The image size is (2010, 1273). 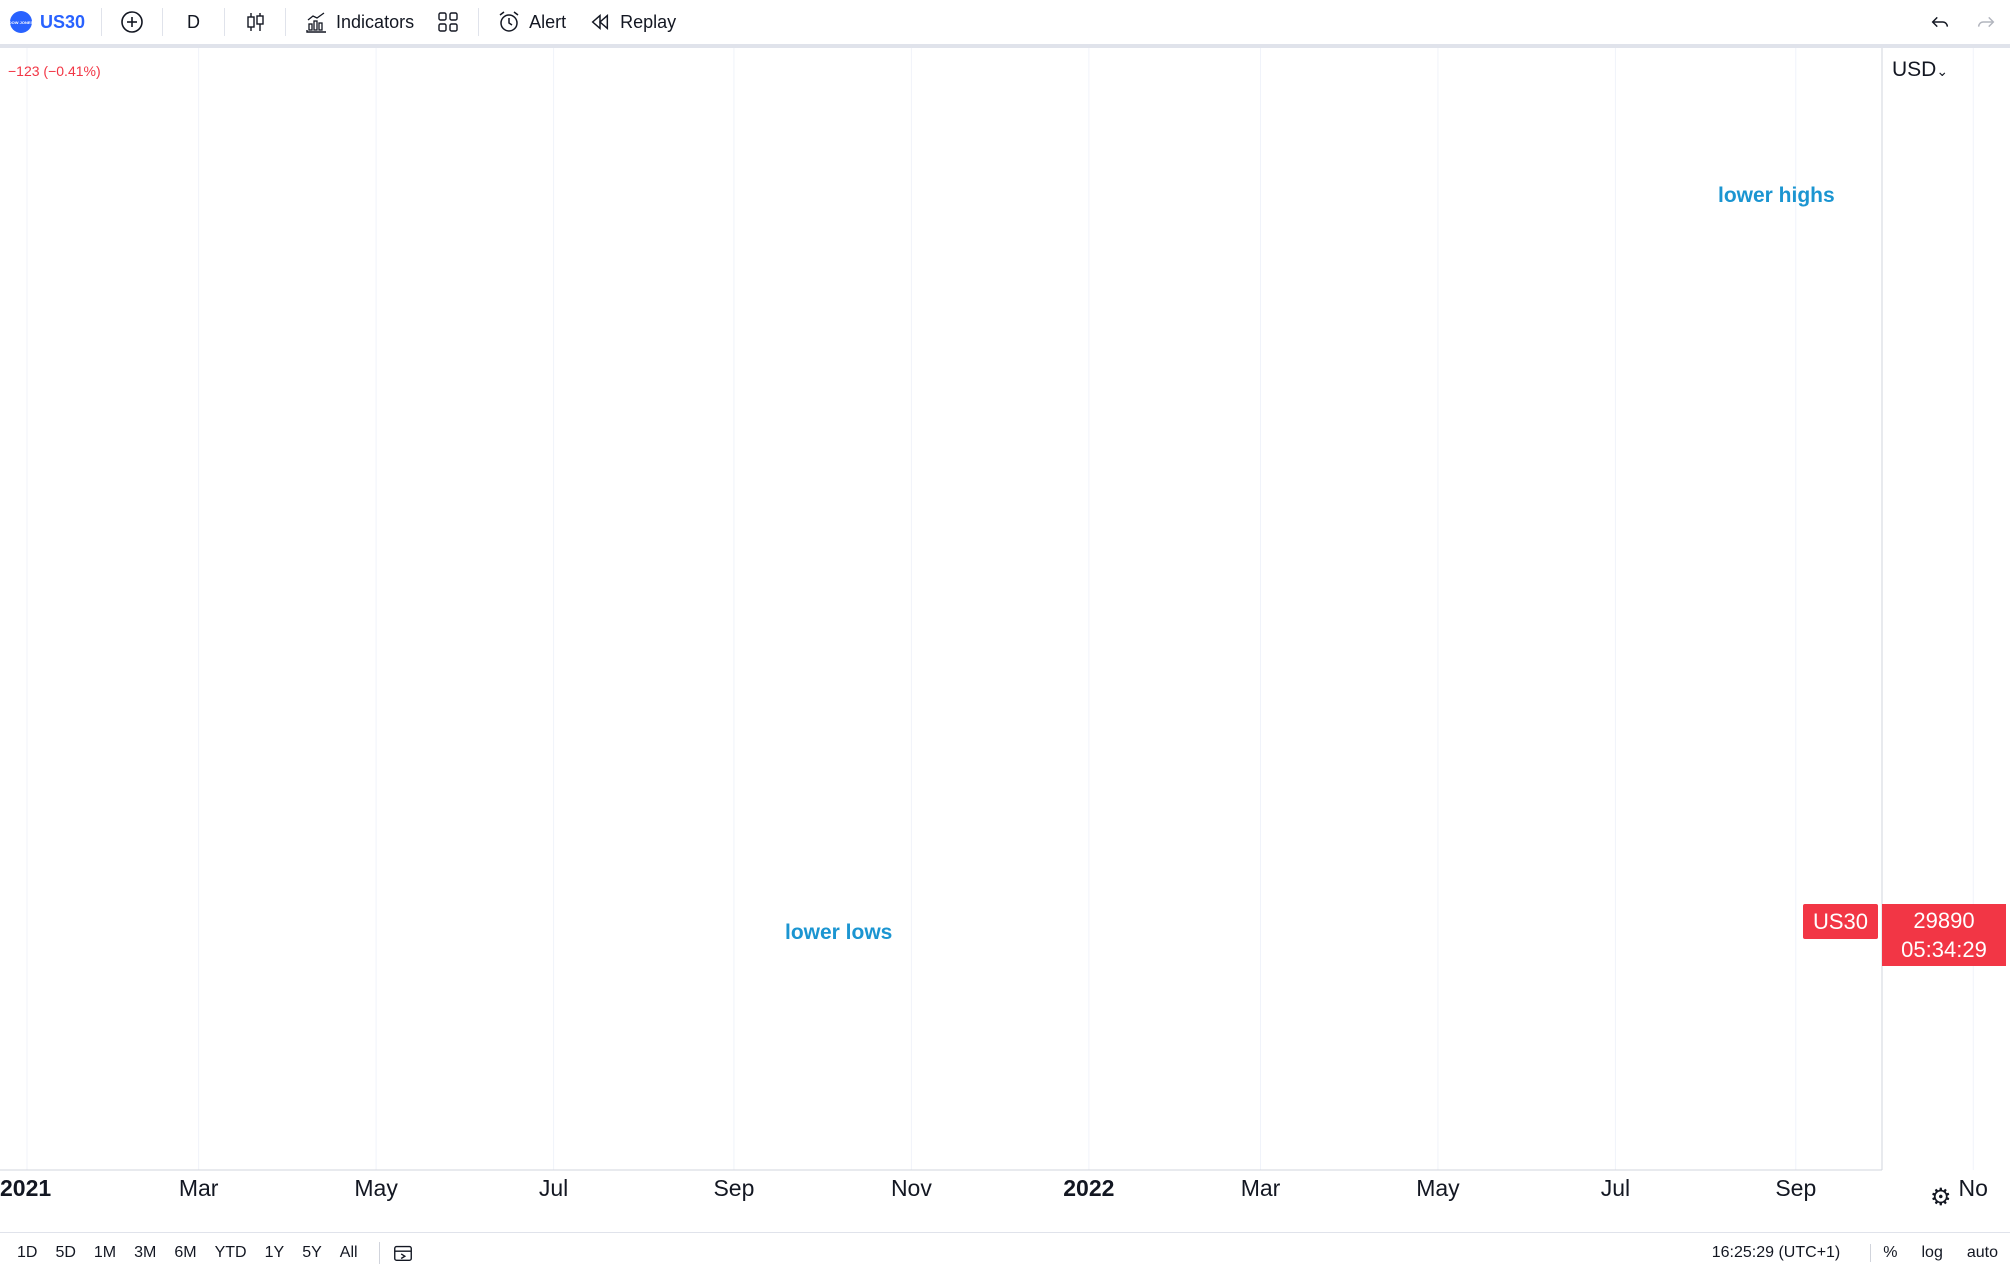 What do you see at coordinates (1941, 1197) in the screenshot?
I see `settings-gear-icon: ⚙` at bounding box center [1941, 1197].